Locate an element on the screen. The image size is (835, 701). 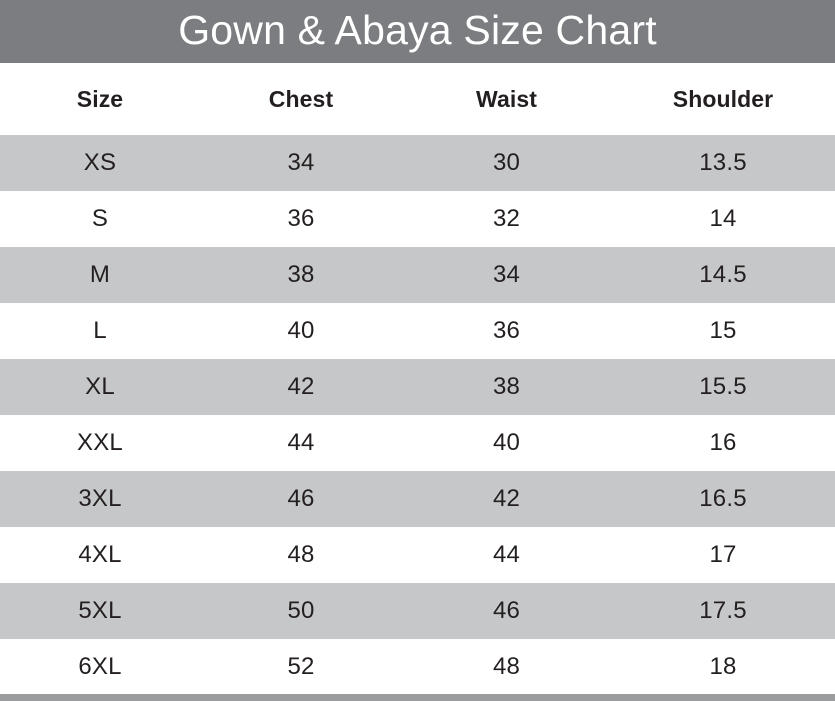
cell-chest: 48 is located at coordinates (301, 555).